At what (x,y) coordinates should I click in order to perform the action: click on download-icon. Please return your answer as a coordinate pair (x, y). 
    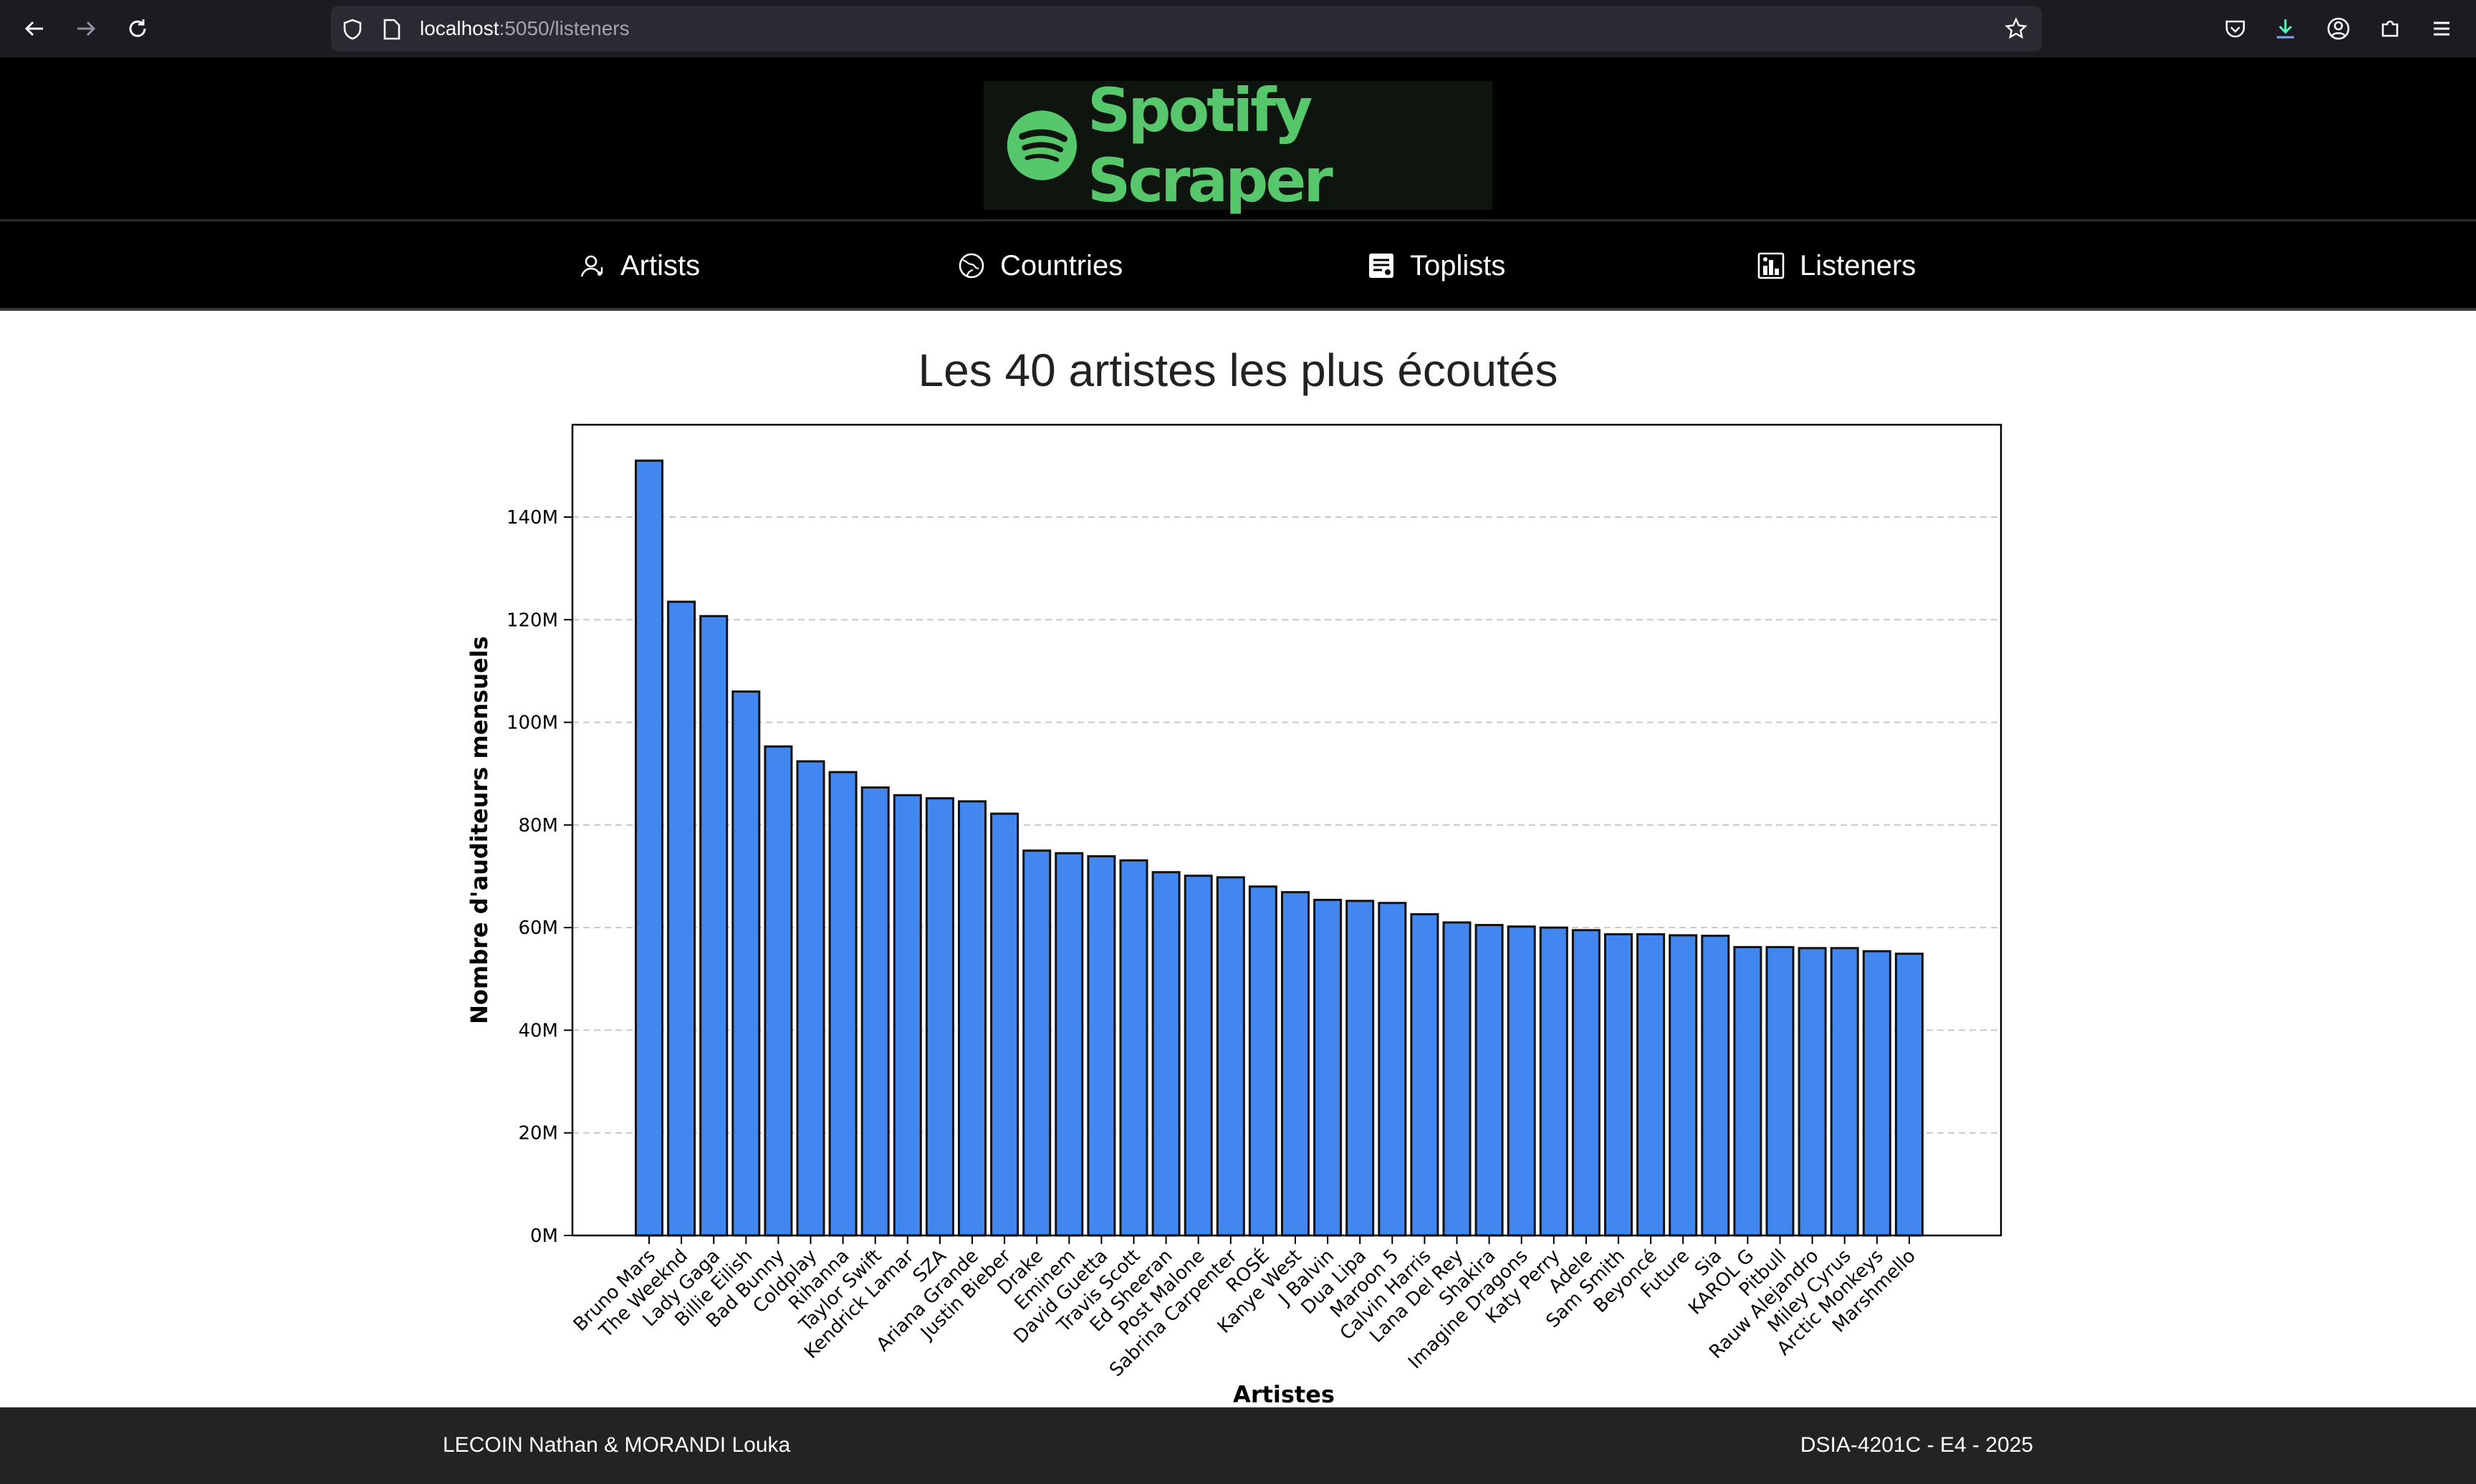
    Looking at the image, I should click on (2286, 28).